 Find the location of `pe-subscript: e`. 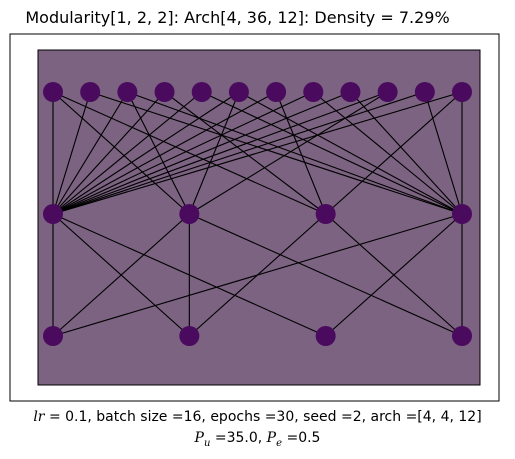

pe-subscript: e is located at coordinates (279, 443).